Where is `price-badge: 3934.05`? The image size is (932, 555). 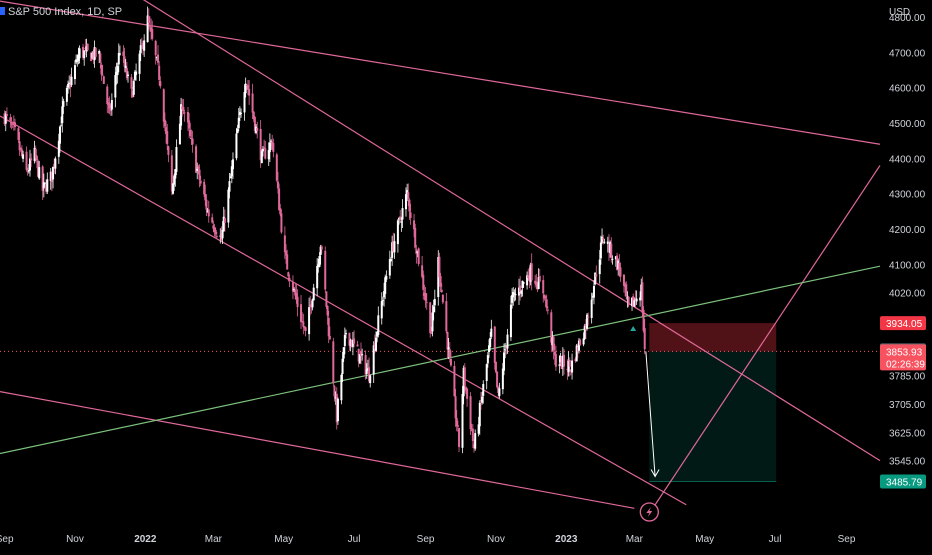
price-badge: 3934.05 is located at coordinates (903, 323).